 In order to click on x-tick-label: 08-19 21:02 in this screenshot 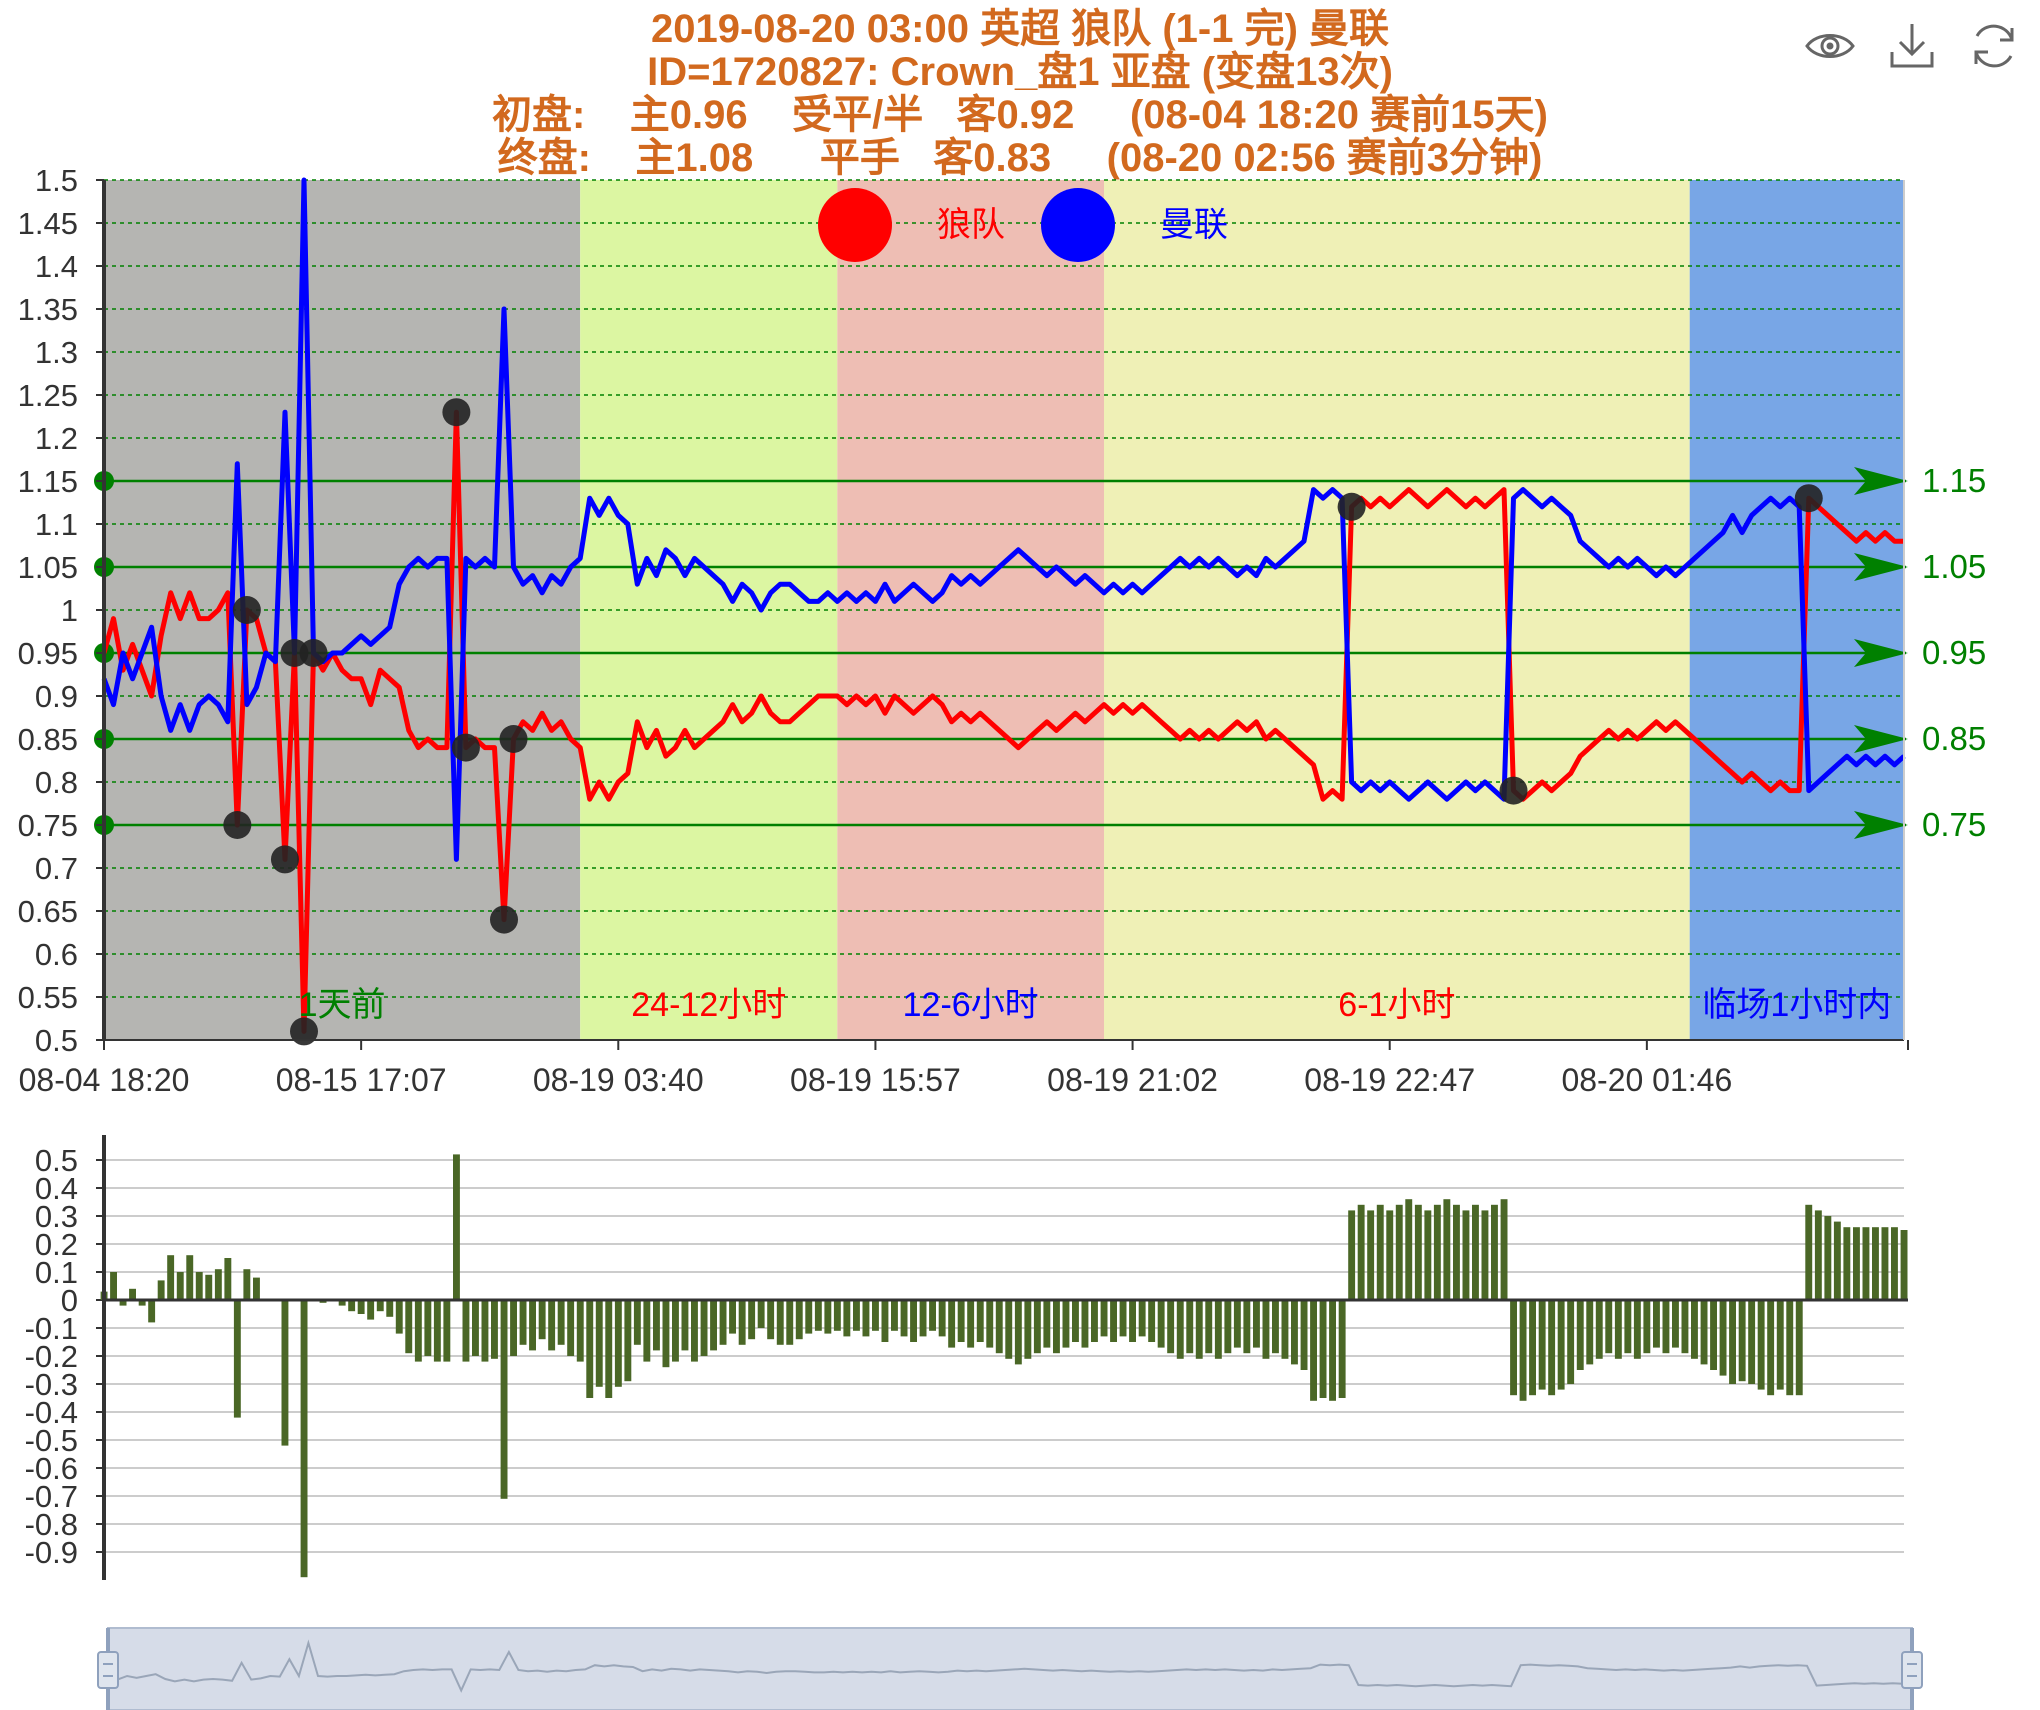, I will do `click(1132, 1080)`.